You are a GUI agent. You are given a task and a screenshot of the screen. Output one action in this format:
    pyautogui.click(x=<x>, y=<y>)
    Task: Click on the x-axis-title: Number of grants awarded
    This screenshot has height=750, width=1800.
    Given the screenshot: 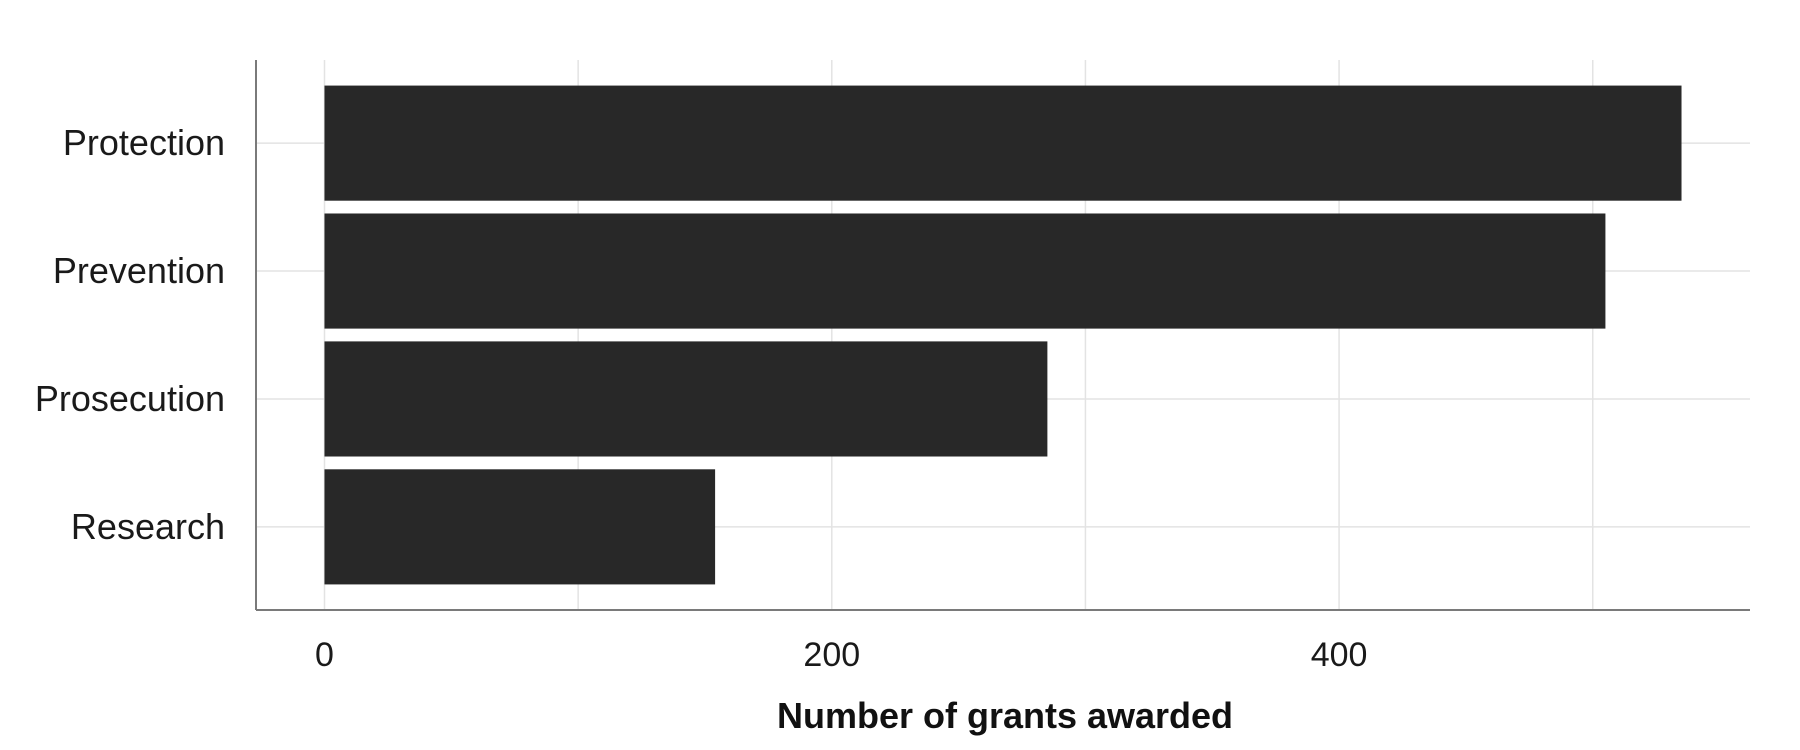 What is the action you would take?
    pyautogui.click(x=1005, y=715)
    